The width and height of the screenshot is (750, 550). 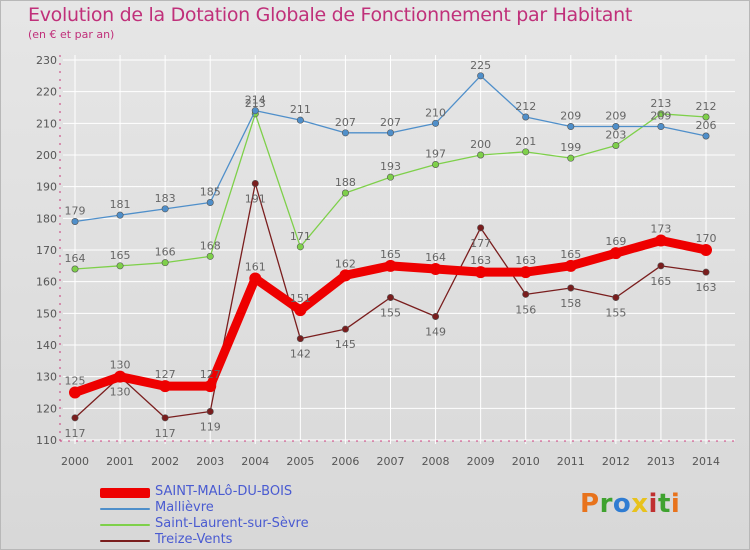 I want to click on y-tick-label: 210, so click(x=46, y=123).